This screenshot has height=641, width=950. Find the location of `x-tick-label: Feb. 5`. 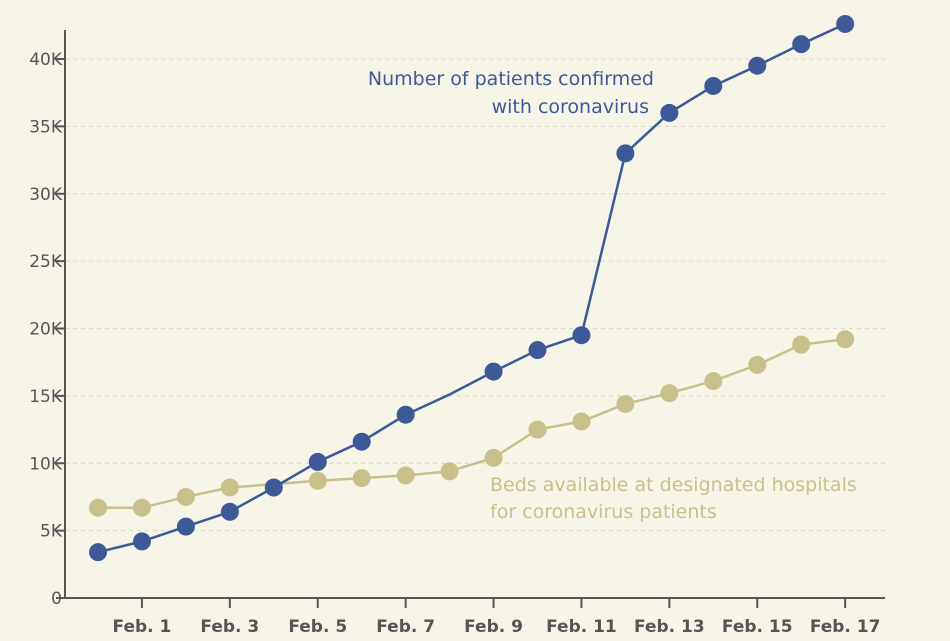

x-tick-label: Feb. 5 is located at coordinates (317, 627).